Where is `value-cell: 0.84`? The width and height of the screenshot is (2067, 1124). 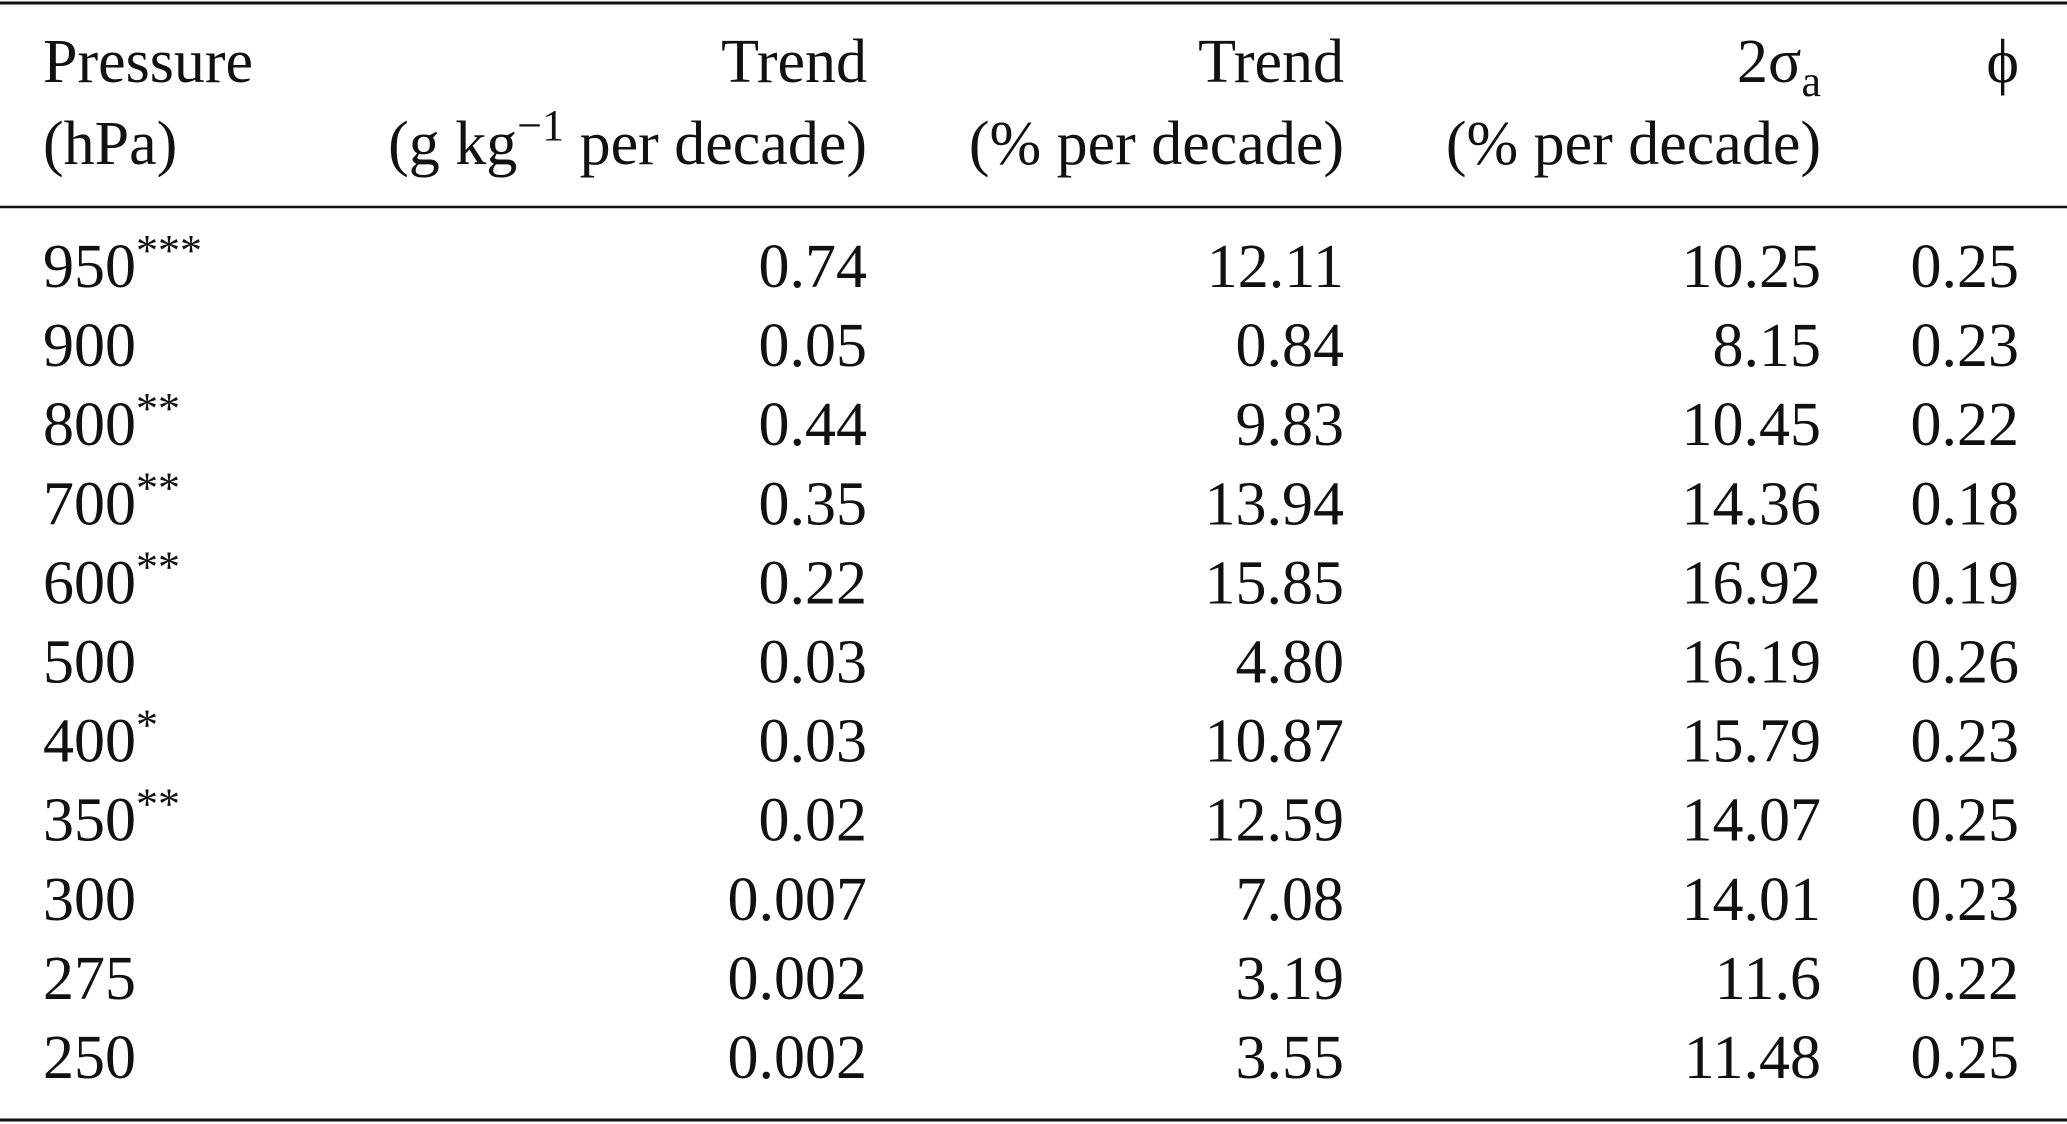
value-cell: 0.84 is located at coordinates (1290, 346).